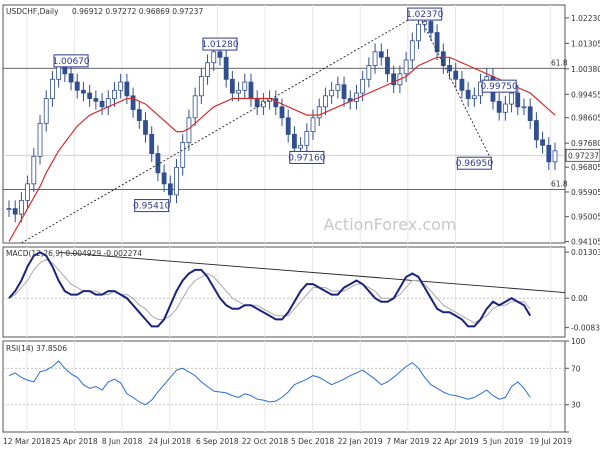 This screenshot has height=450, width=600. What do you see at coordinates (585, 192) in the screenshot?
I see `price-tick-label: 0.95905` at bounding box center [585, 192].